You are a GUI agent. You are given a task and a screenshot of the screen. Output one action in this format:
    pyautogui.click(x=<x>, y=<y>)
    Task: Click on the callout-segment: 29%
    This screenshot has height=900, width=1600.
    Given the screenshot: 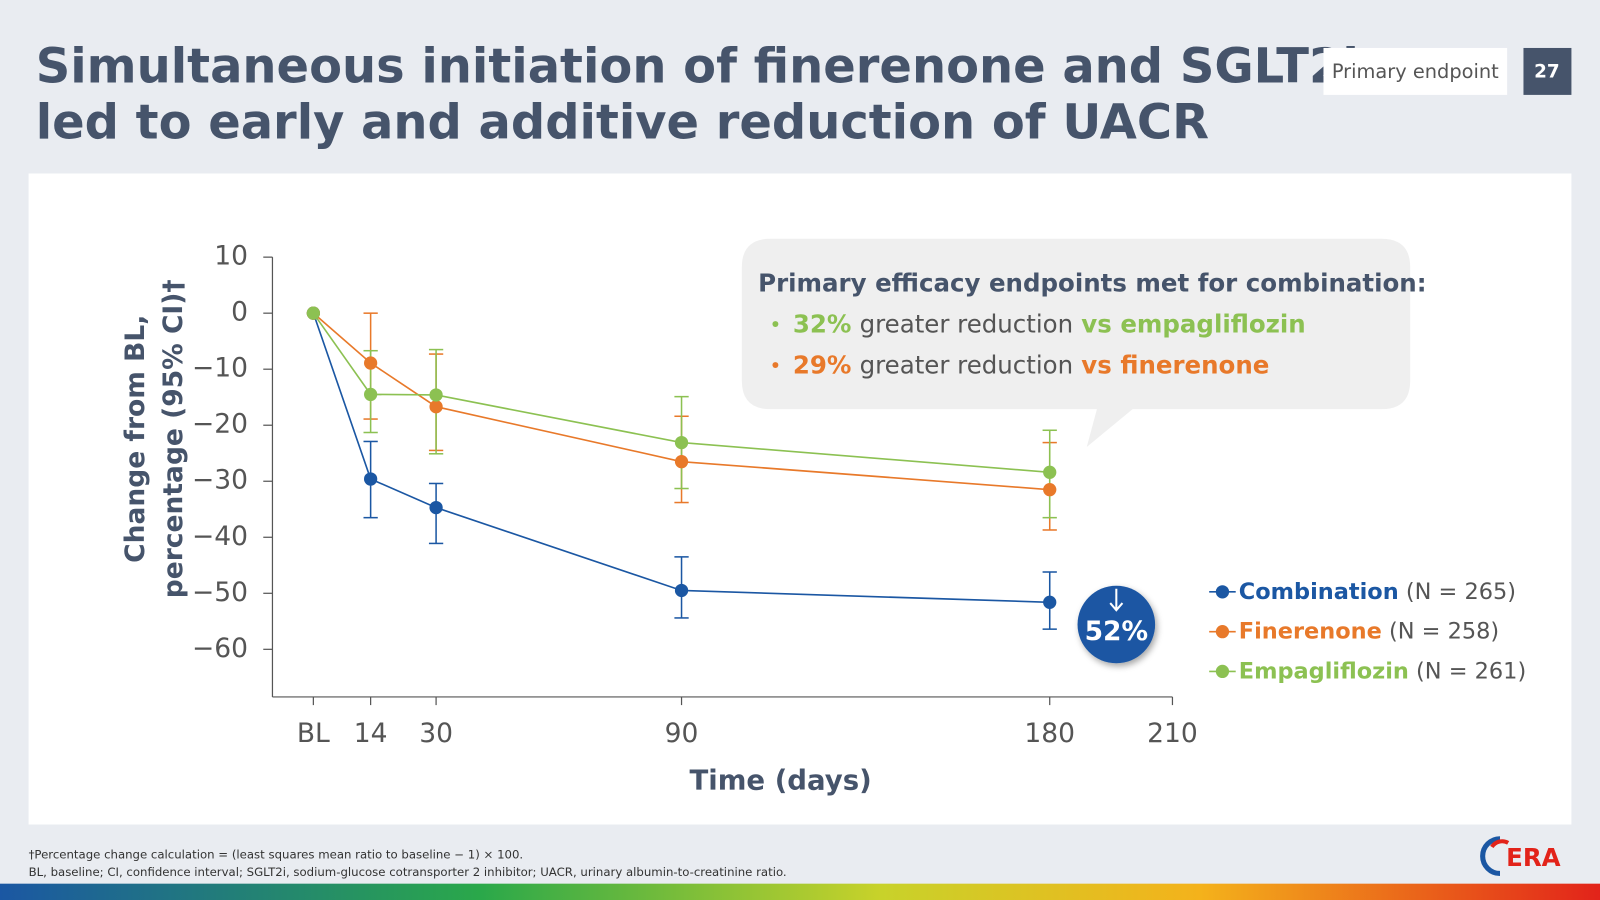 What is the action you would take?
    pyautogui.click(x=822, y=364)
    